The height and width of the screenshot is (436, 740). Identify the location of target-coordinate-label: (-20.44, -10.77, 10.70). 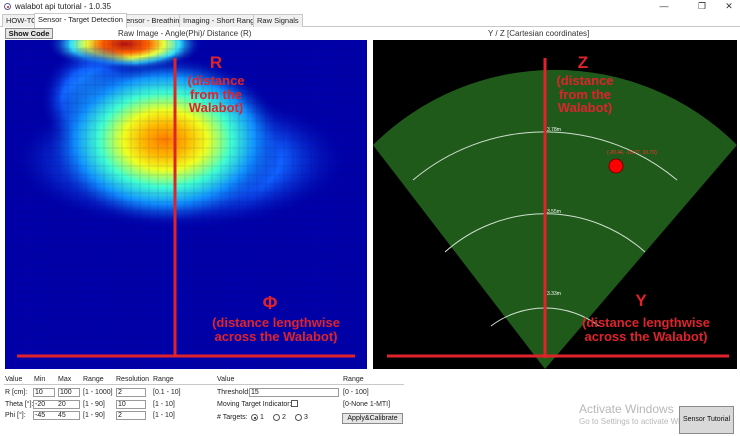
(632, 153).